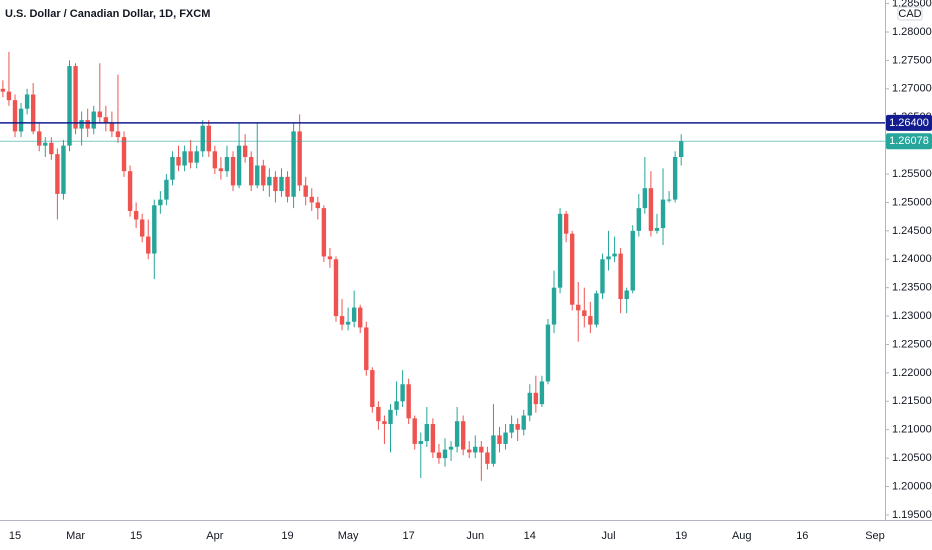 The width and height of the screenshot is (932, 550). What do you see at coordinates (107, 14) in the screenshot?
I see `chart-title: U.S. Dollar / Canadian Dollar, 1D, FXCM` at bounding box center [107, 14].